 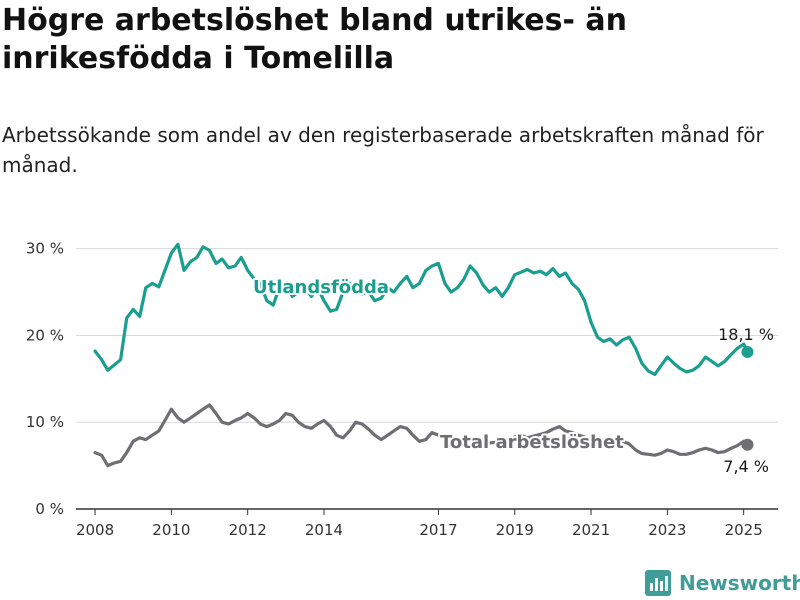 What do you see at coordinates (658, 583) in the screenshot?
I see `bar-chart-logo-icon` at bounding box center [658, 583].